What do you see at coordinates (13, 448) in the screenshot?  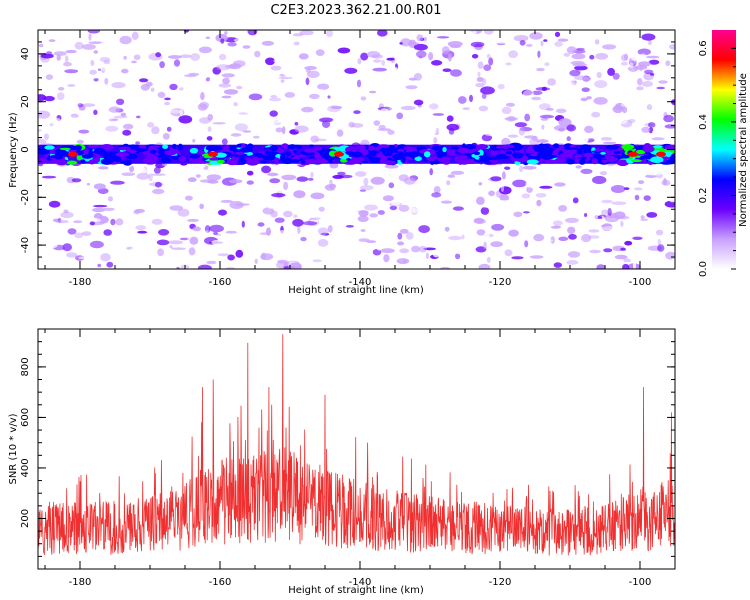 I see `snr-ylabel: SNR (10 * v/v)` at bounding box center [13, 448].